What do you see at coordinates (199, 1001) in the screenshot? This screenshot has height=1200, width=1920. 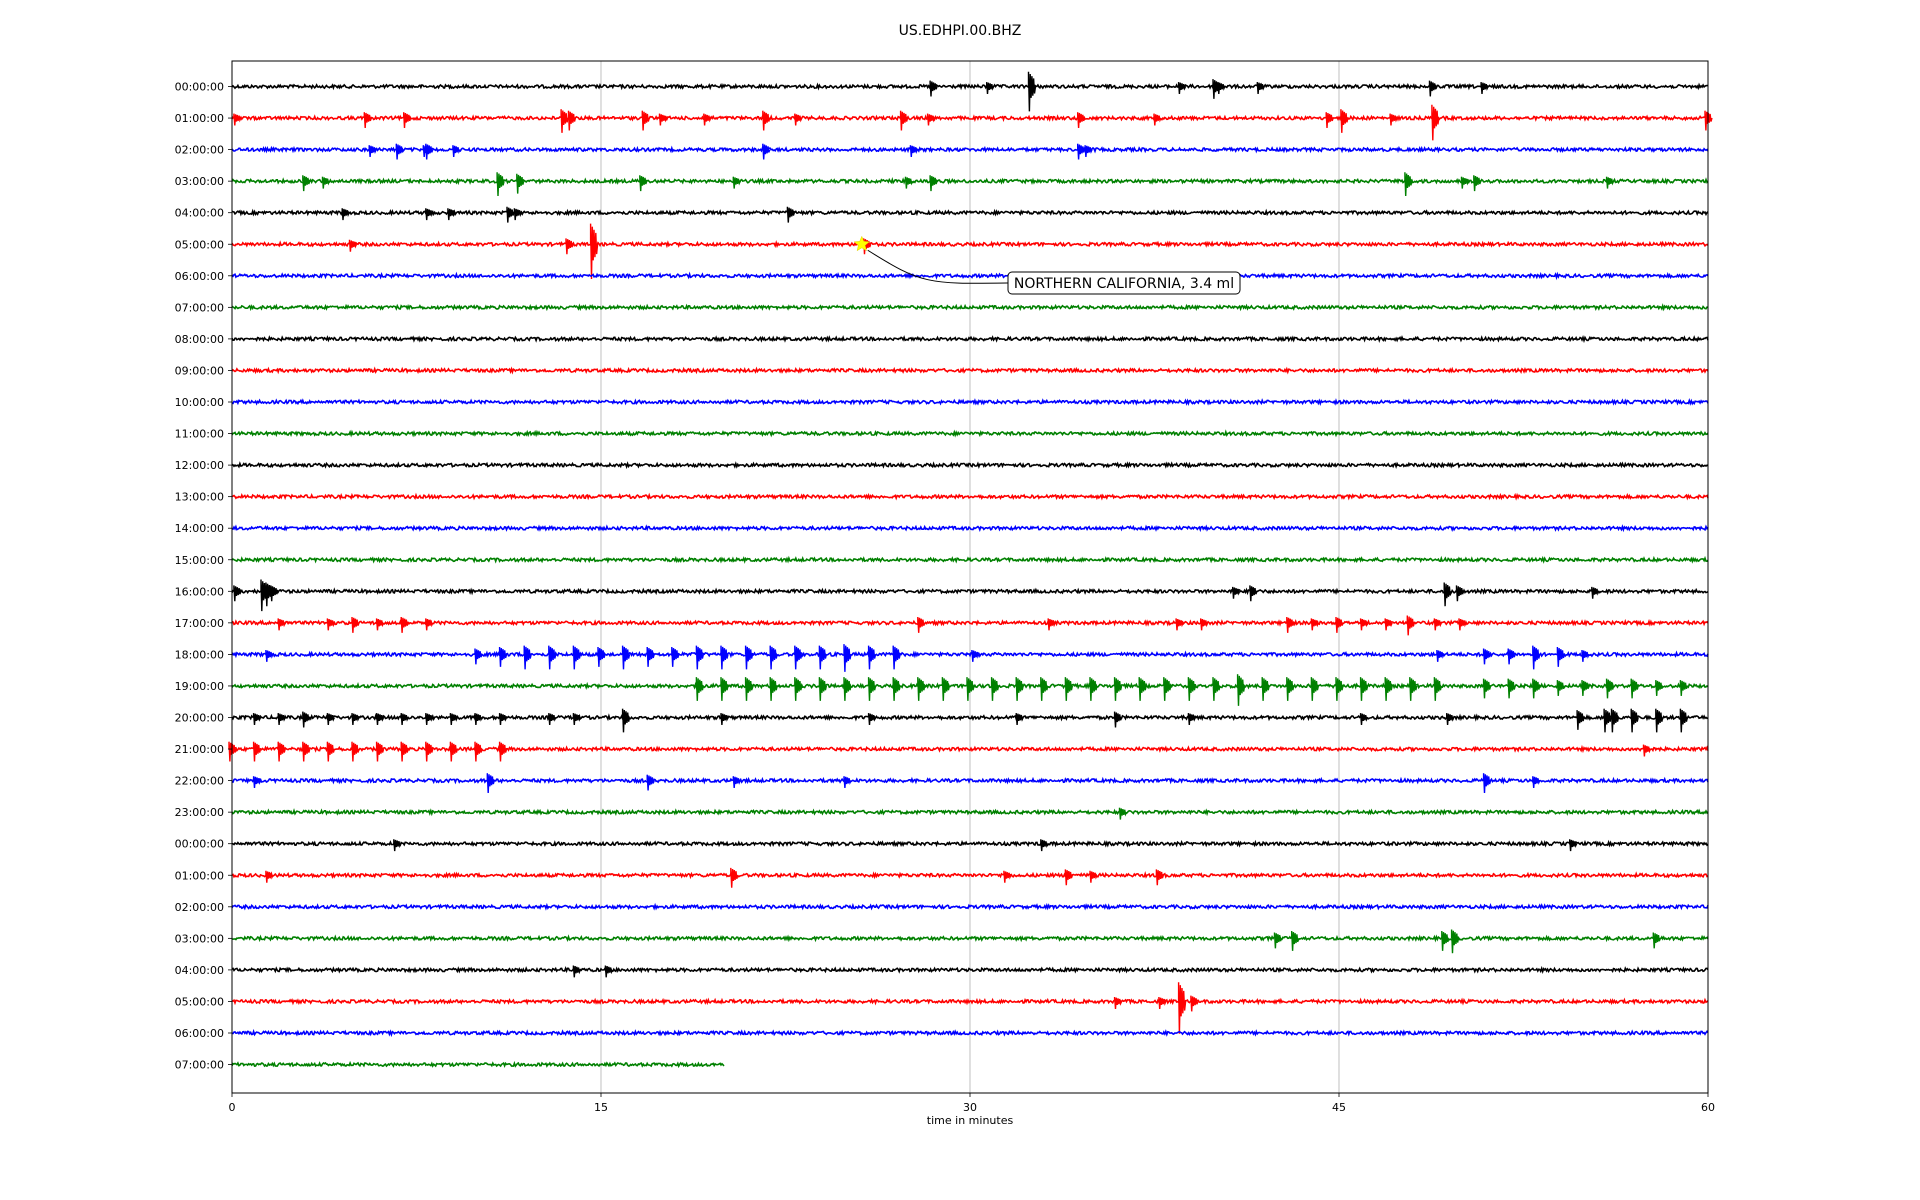 I see `row-time-label: 05:00:00` at bounding box center [199, 1001].